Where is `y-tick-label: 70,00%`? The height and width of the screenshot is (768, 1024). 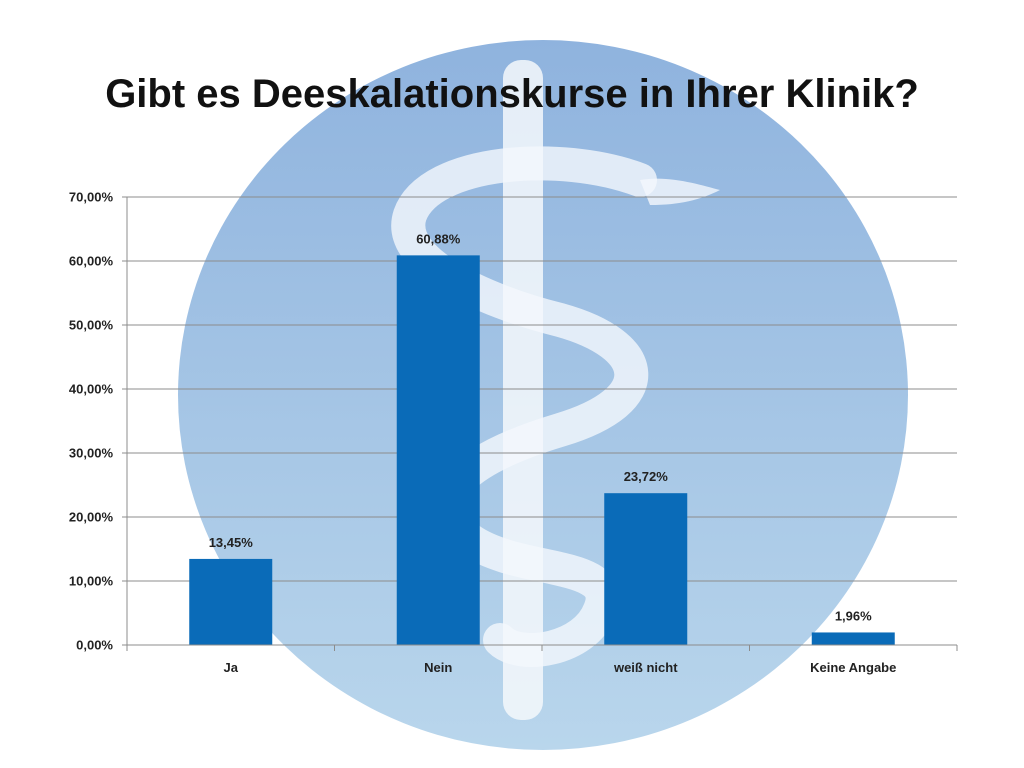 y-tick-label: 70,00% is located at coordinates (91, 197).